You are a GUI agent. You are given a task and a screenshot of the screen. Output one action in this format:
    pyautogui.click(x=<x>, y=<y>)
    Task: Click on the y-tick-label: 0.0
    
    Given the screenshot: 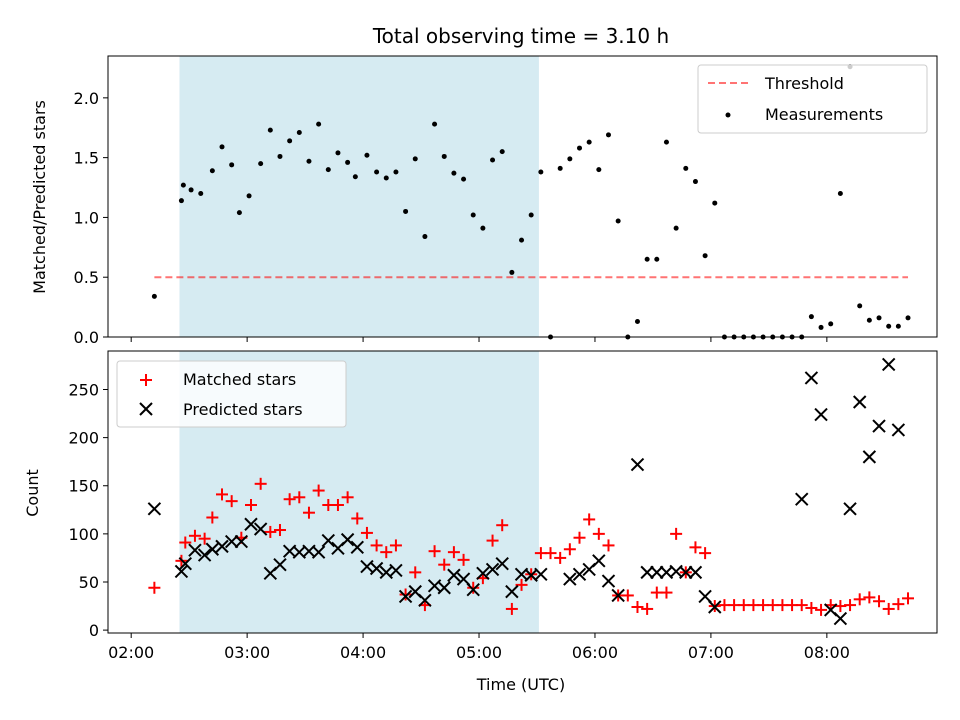 What is the action you would take?
    pyautogui.click(x=86, y=337)
    